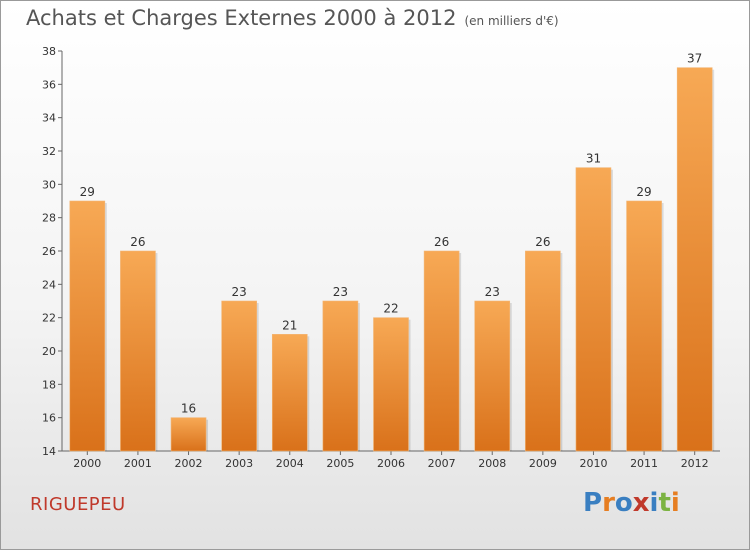 The width and height of the screenshot is (750, 550). What do you see at coordinates (442, 463) in the screenshot?
I see `x-tick-label: 2007` at bounding box center [442, 463].